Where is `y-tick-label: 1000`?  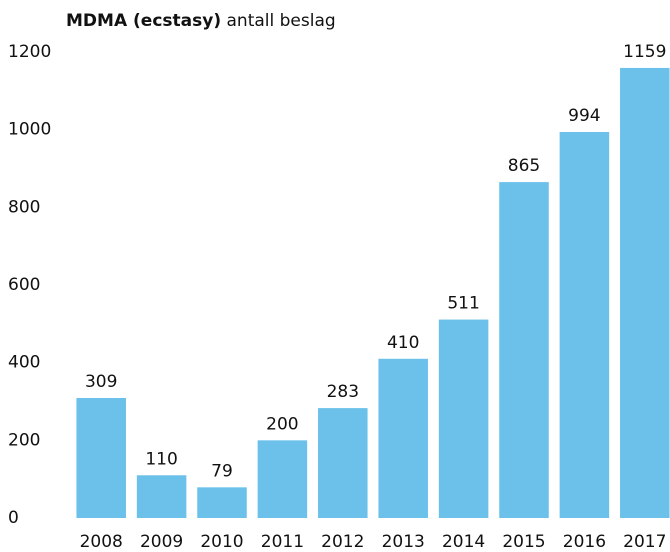 y-tick-label: 1000 is located at coordinates (29, 130).